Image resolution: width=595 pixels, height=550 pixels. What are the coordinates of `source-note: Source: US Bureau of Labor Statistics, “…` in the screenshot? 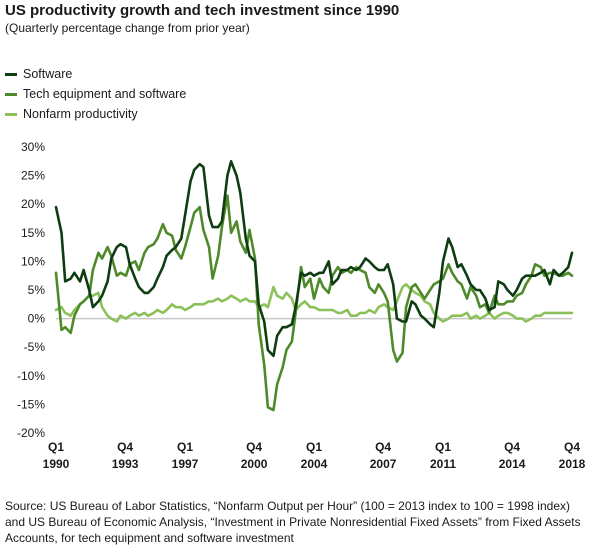 It's located at (293, 522).